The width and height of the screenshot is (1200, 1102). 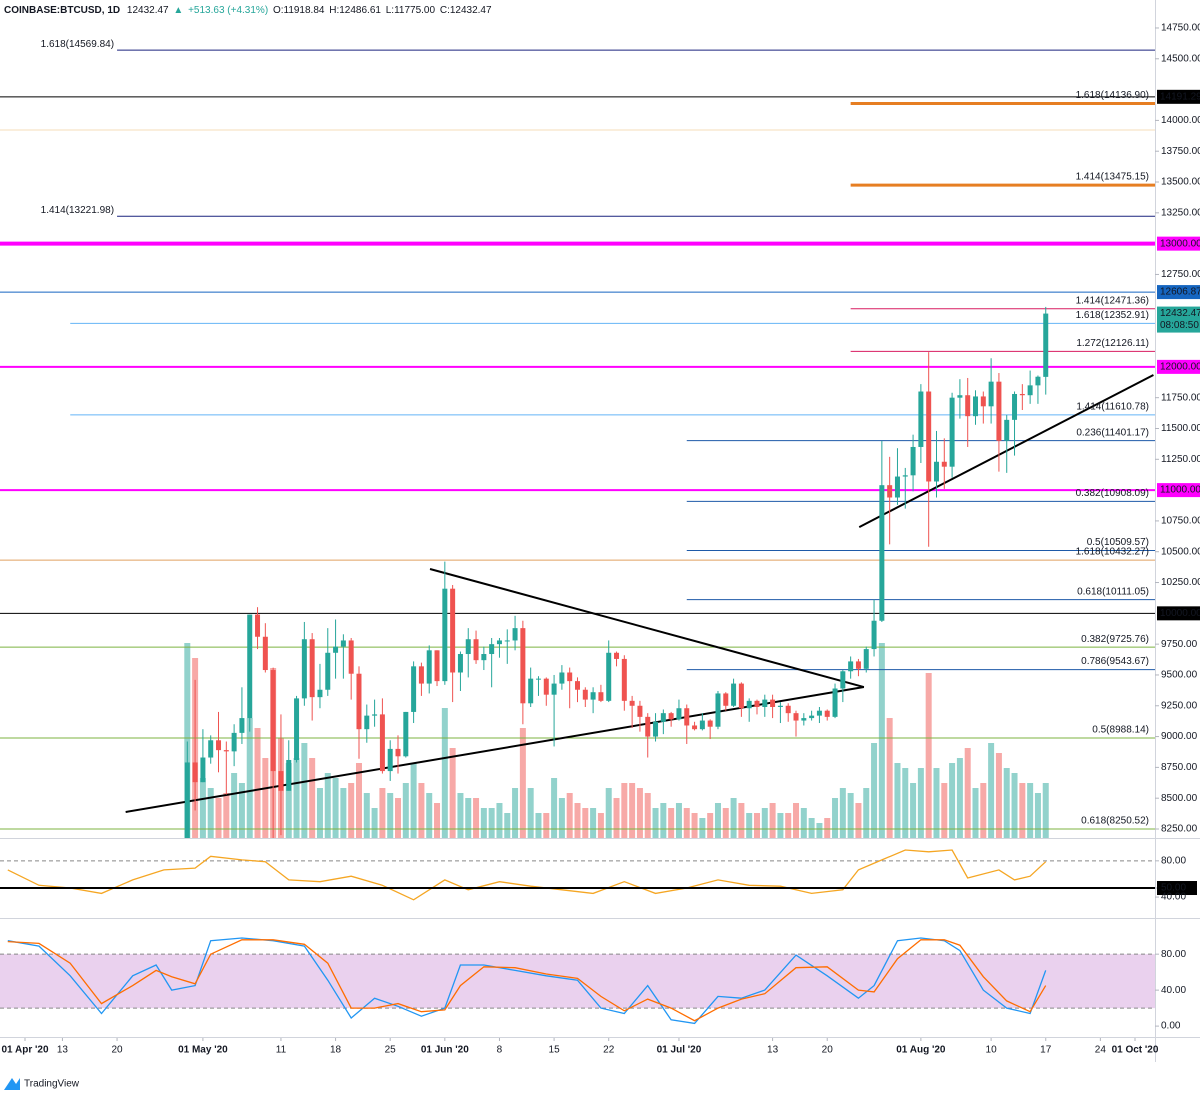 I want to click on y-tick-label: 80.00, so click(x=1173, y=860).